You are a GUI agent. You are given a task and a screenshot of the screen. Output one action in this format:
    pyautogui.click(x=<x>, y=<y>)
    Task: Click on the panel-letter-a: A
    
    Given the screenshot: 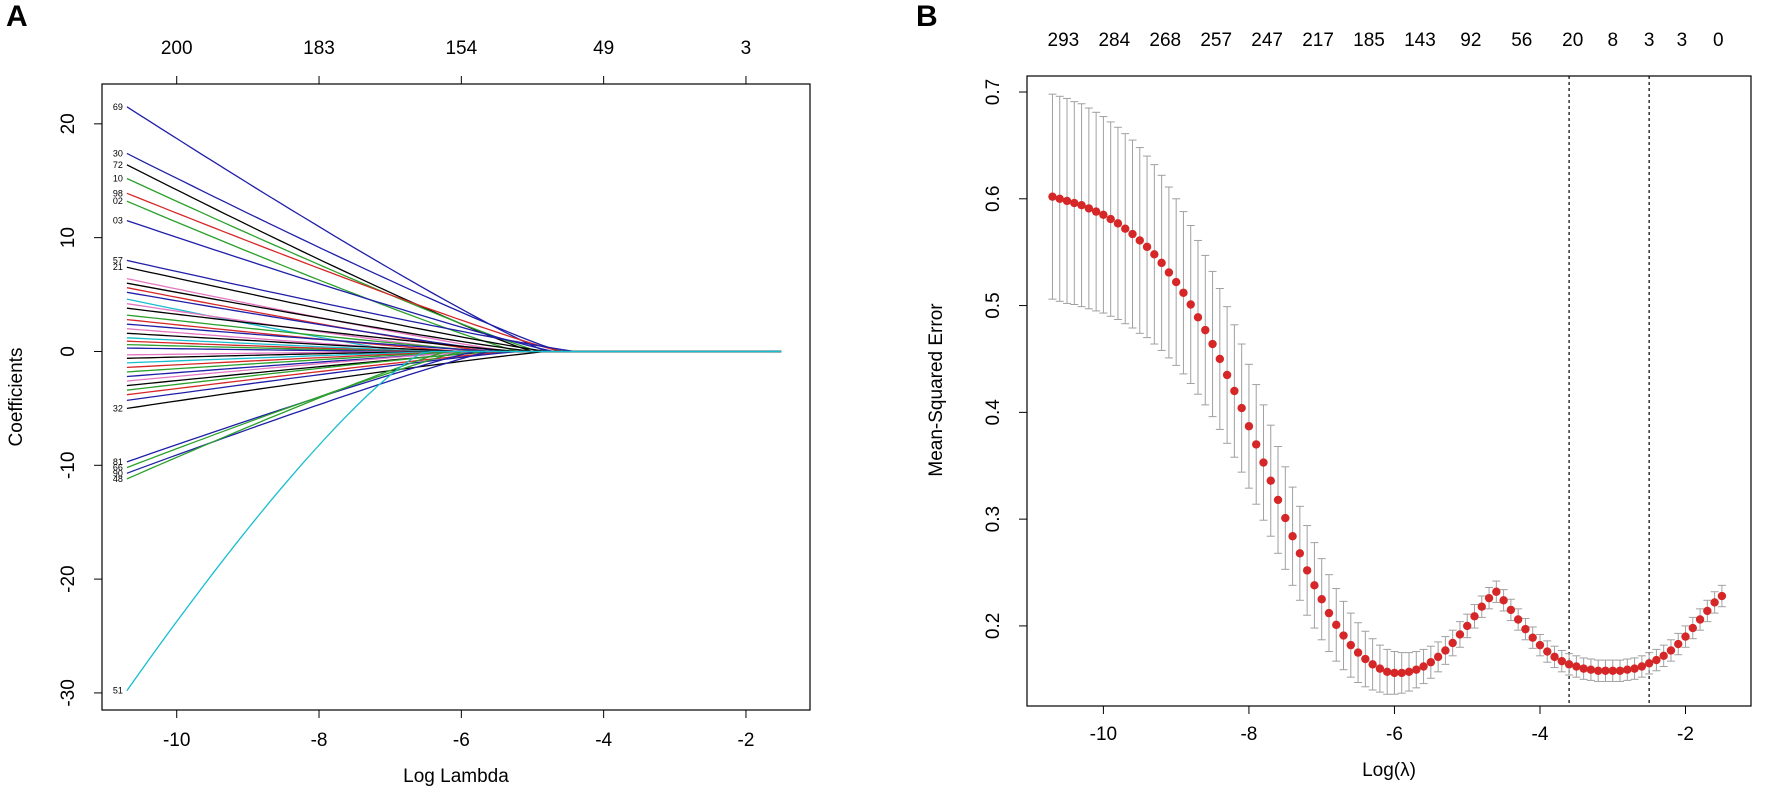 What is the action you would take?
    pyautogui.click(x=17, y=16)
    